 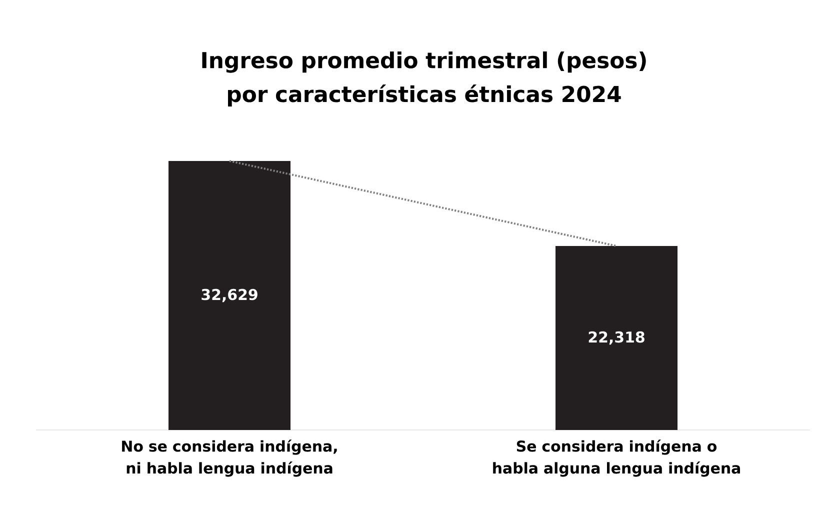 What do you see at coordinates (230, 295) in the screenshot?
I see `data-label: 32,629` at bounding box center [230, 295].